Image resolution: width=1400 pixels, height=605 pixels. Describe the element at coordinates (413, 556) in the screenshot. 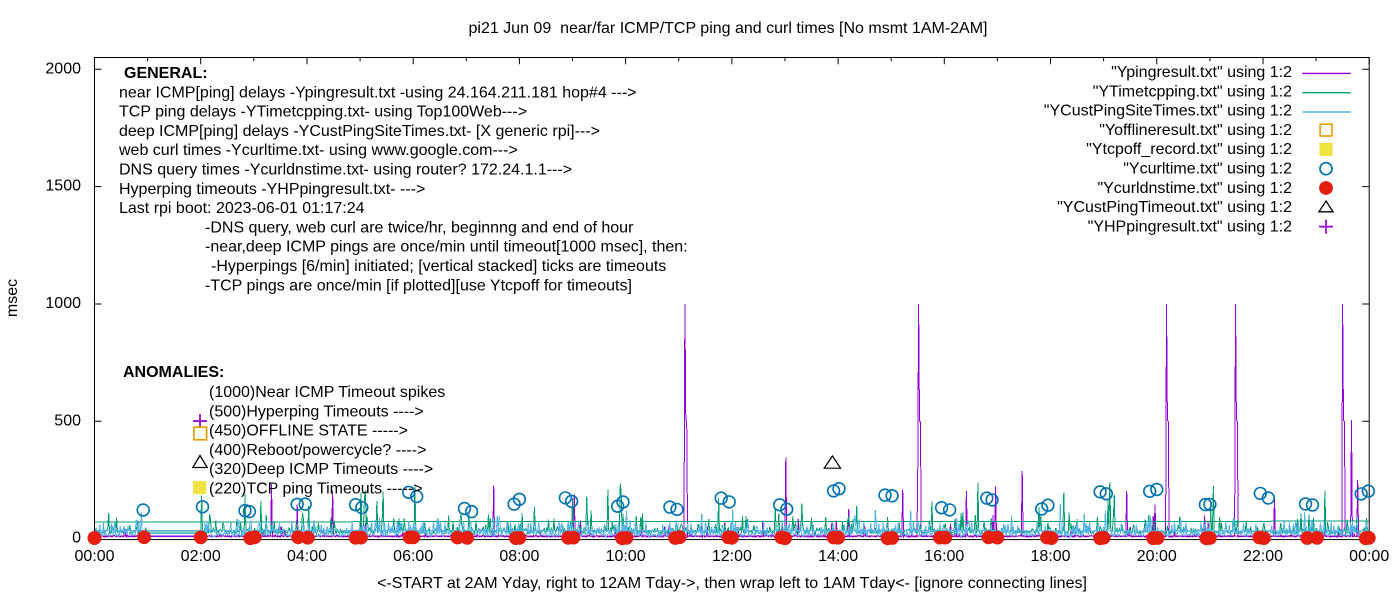

I see `svg-text: 06:00` at that location.